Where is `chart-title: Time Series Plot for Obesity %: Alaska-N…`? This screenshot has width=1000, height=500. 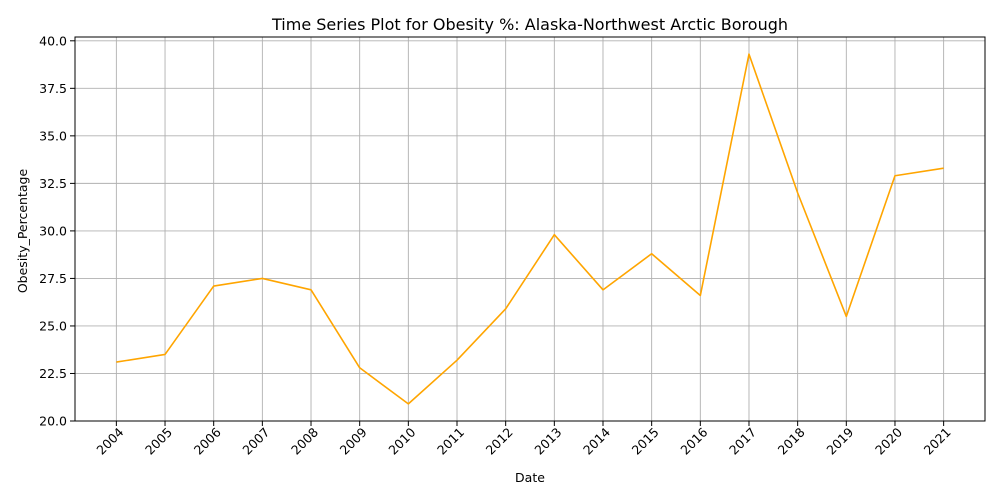 chart-title: Time Series Plot for Obesity %: Alaska-N… is located at coordinates (529, 24).